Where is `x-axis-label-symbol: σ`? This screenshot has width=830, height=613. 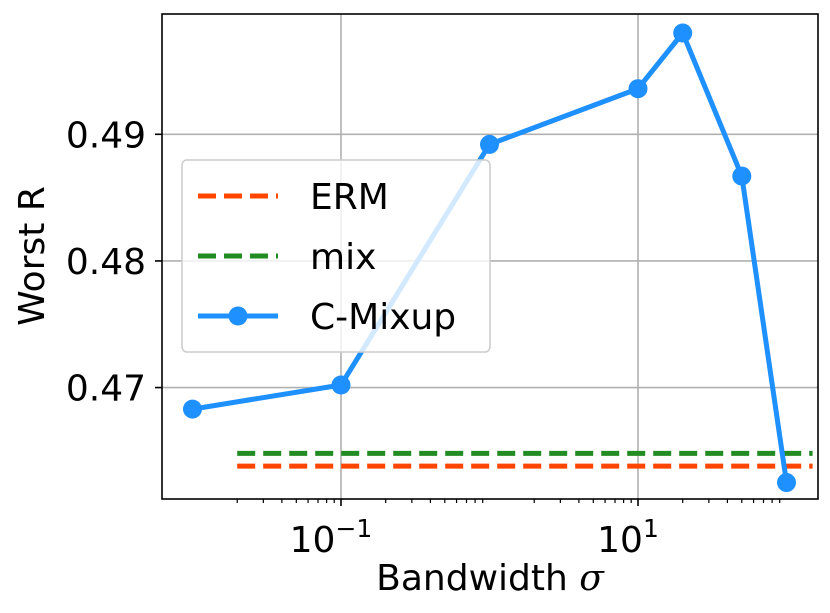
x-axis-label-symbol: σ is located at coordinates (592, 578).